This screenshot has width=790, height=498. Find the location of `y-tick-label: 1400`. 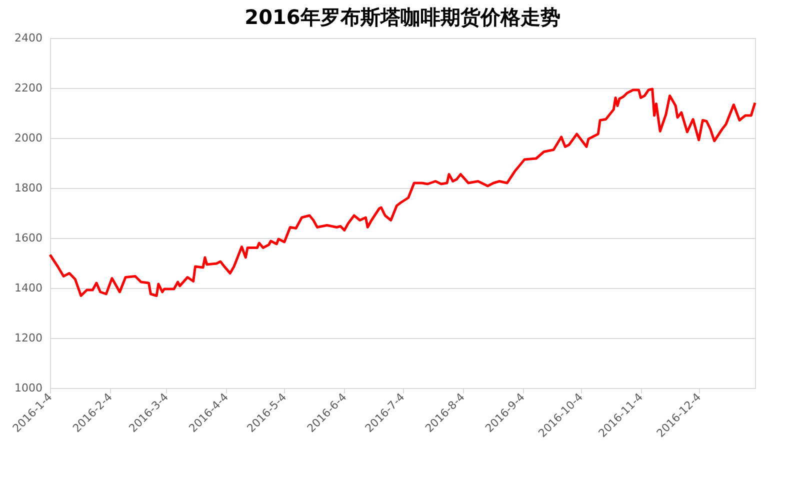

y-tick-label: 1400 is located at coordinates (28, 288).